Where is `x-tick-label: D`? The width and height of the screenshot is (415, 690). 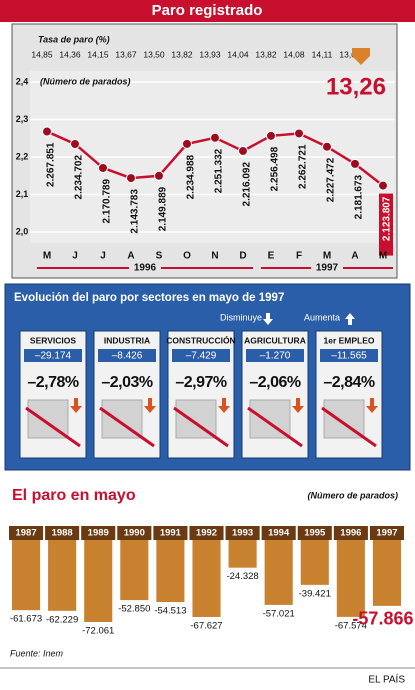 x-tick-label: D is located at coordinates (242, 256).